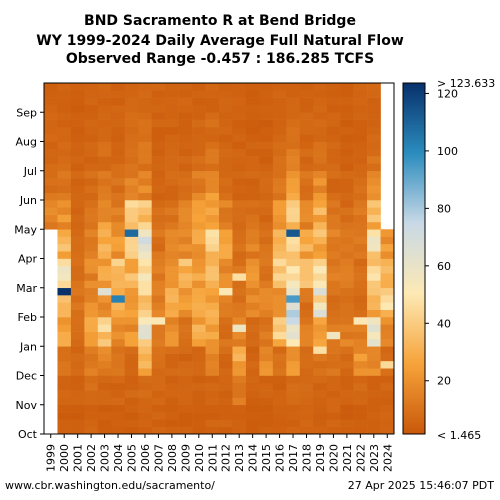 The height and width of the screenshot is (500, 500). Describe the element at coordinates (466, 83) in the screenshot. I see `colorbar-max-label: > 123.633` at that location.